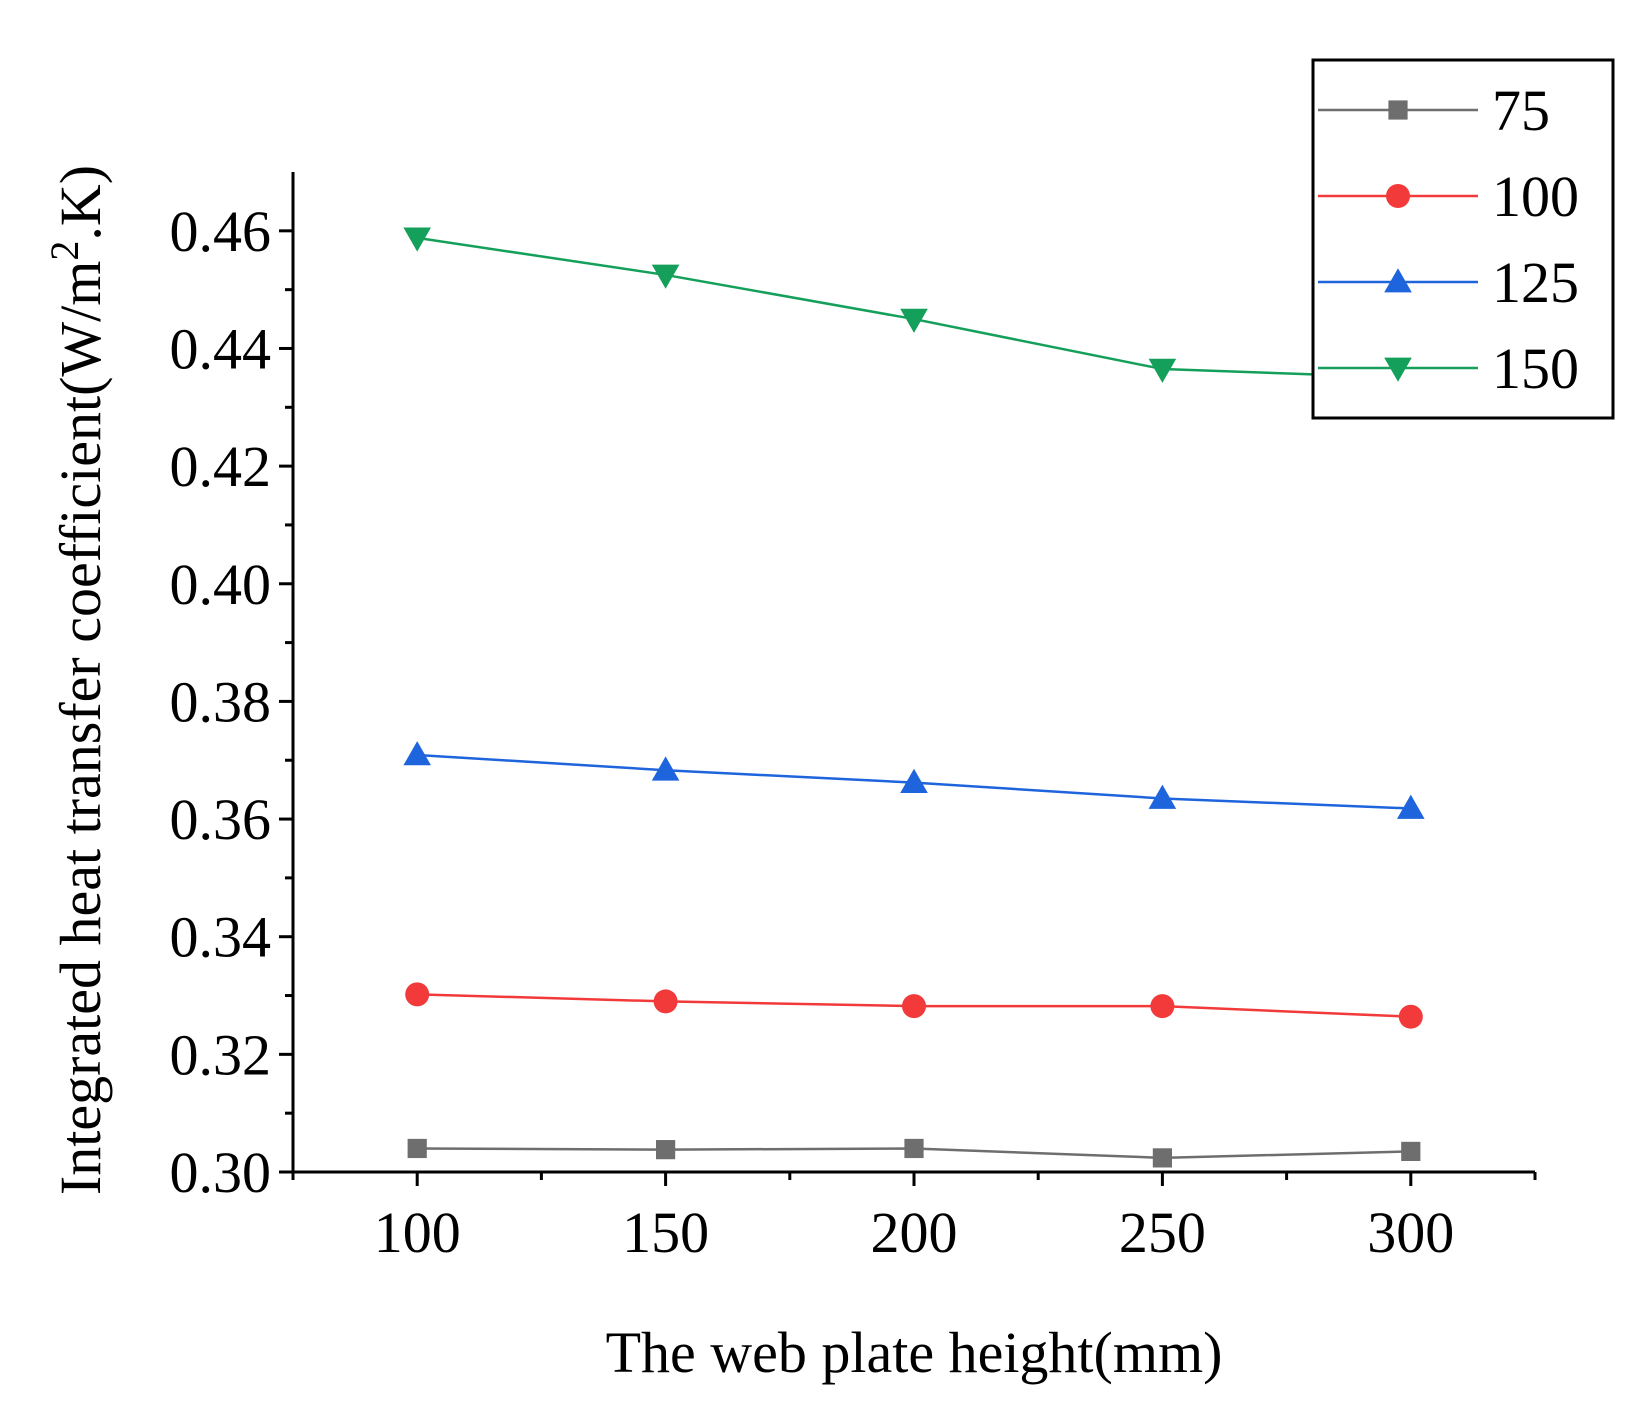 Image resolution: width=1635 pixels, height=1417 pixels. Describe the element at coordinates (1535, 196) in the screenshot. I see `legend-label: 100` at that location.